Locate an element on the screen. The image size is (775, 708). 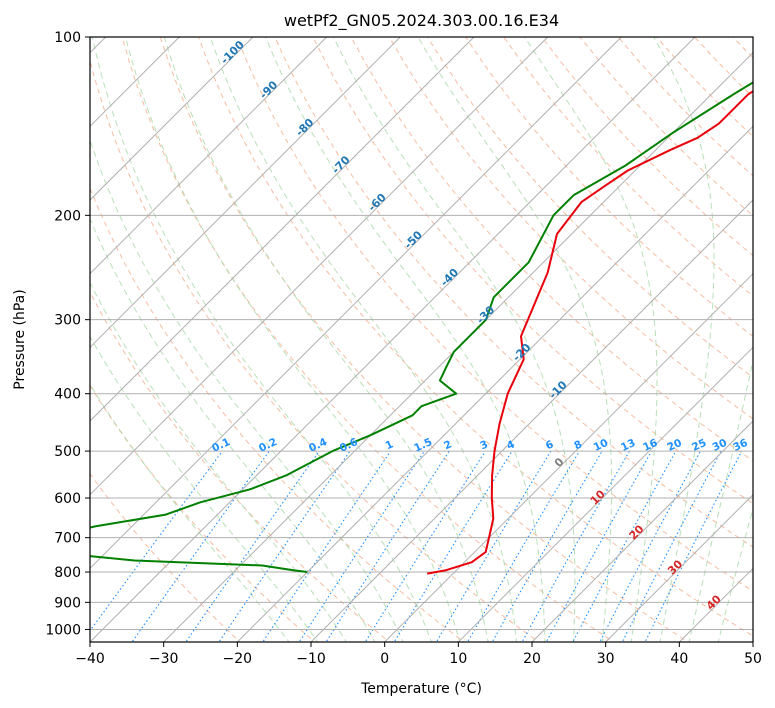
mixing-ratio-label: 4 is located at coordinates (511, 445).